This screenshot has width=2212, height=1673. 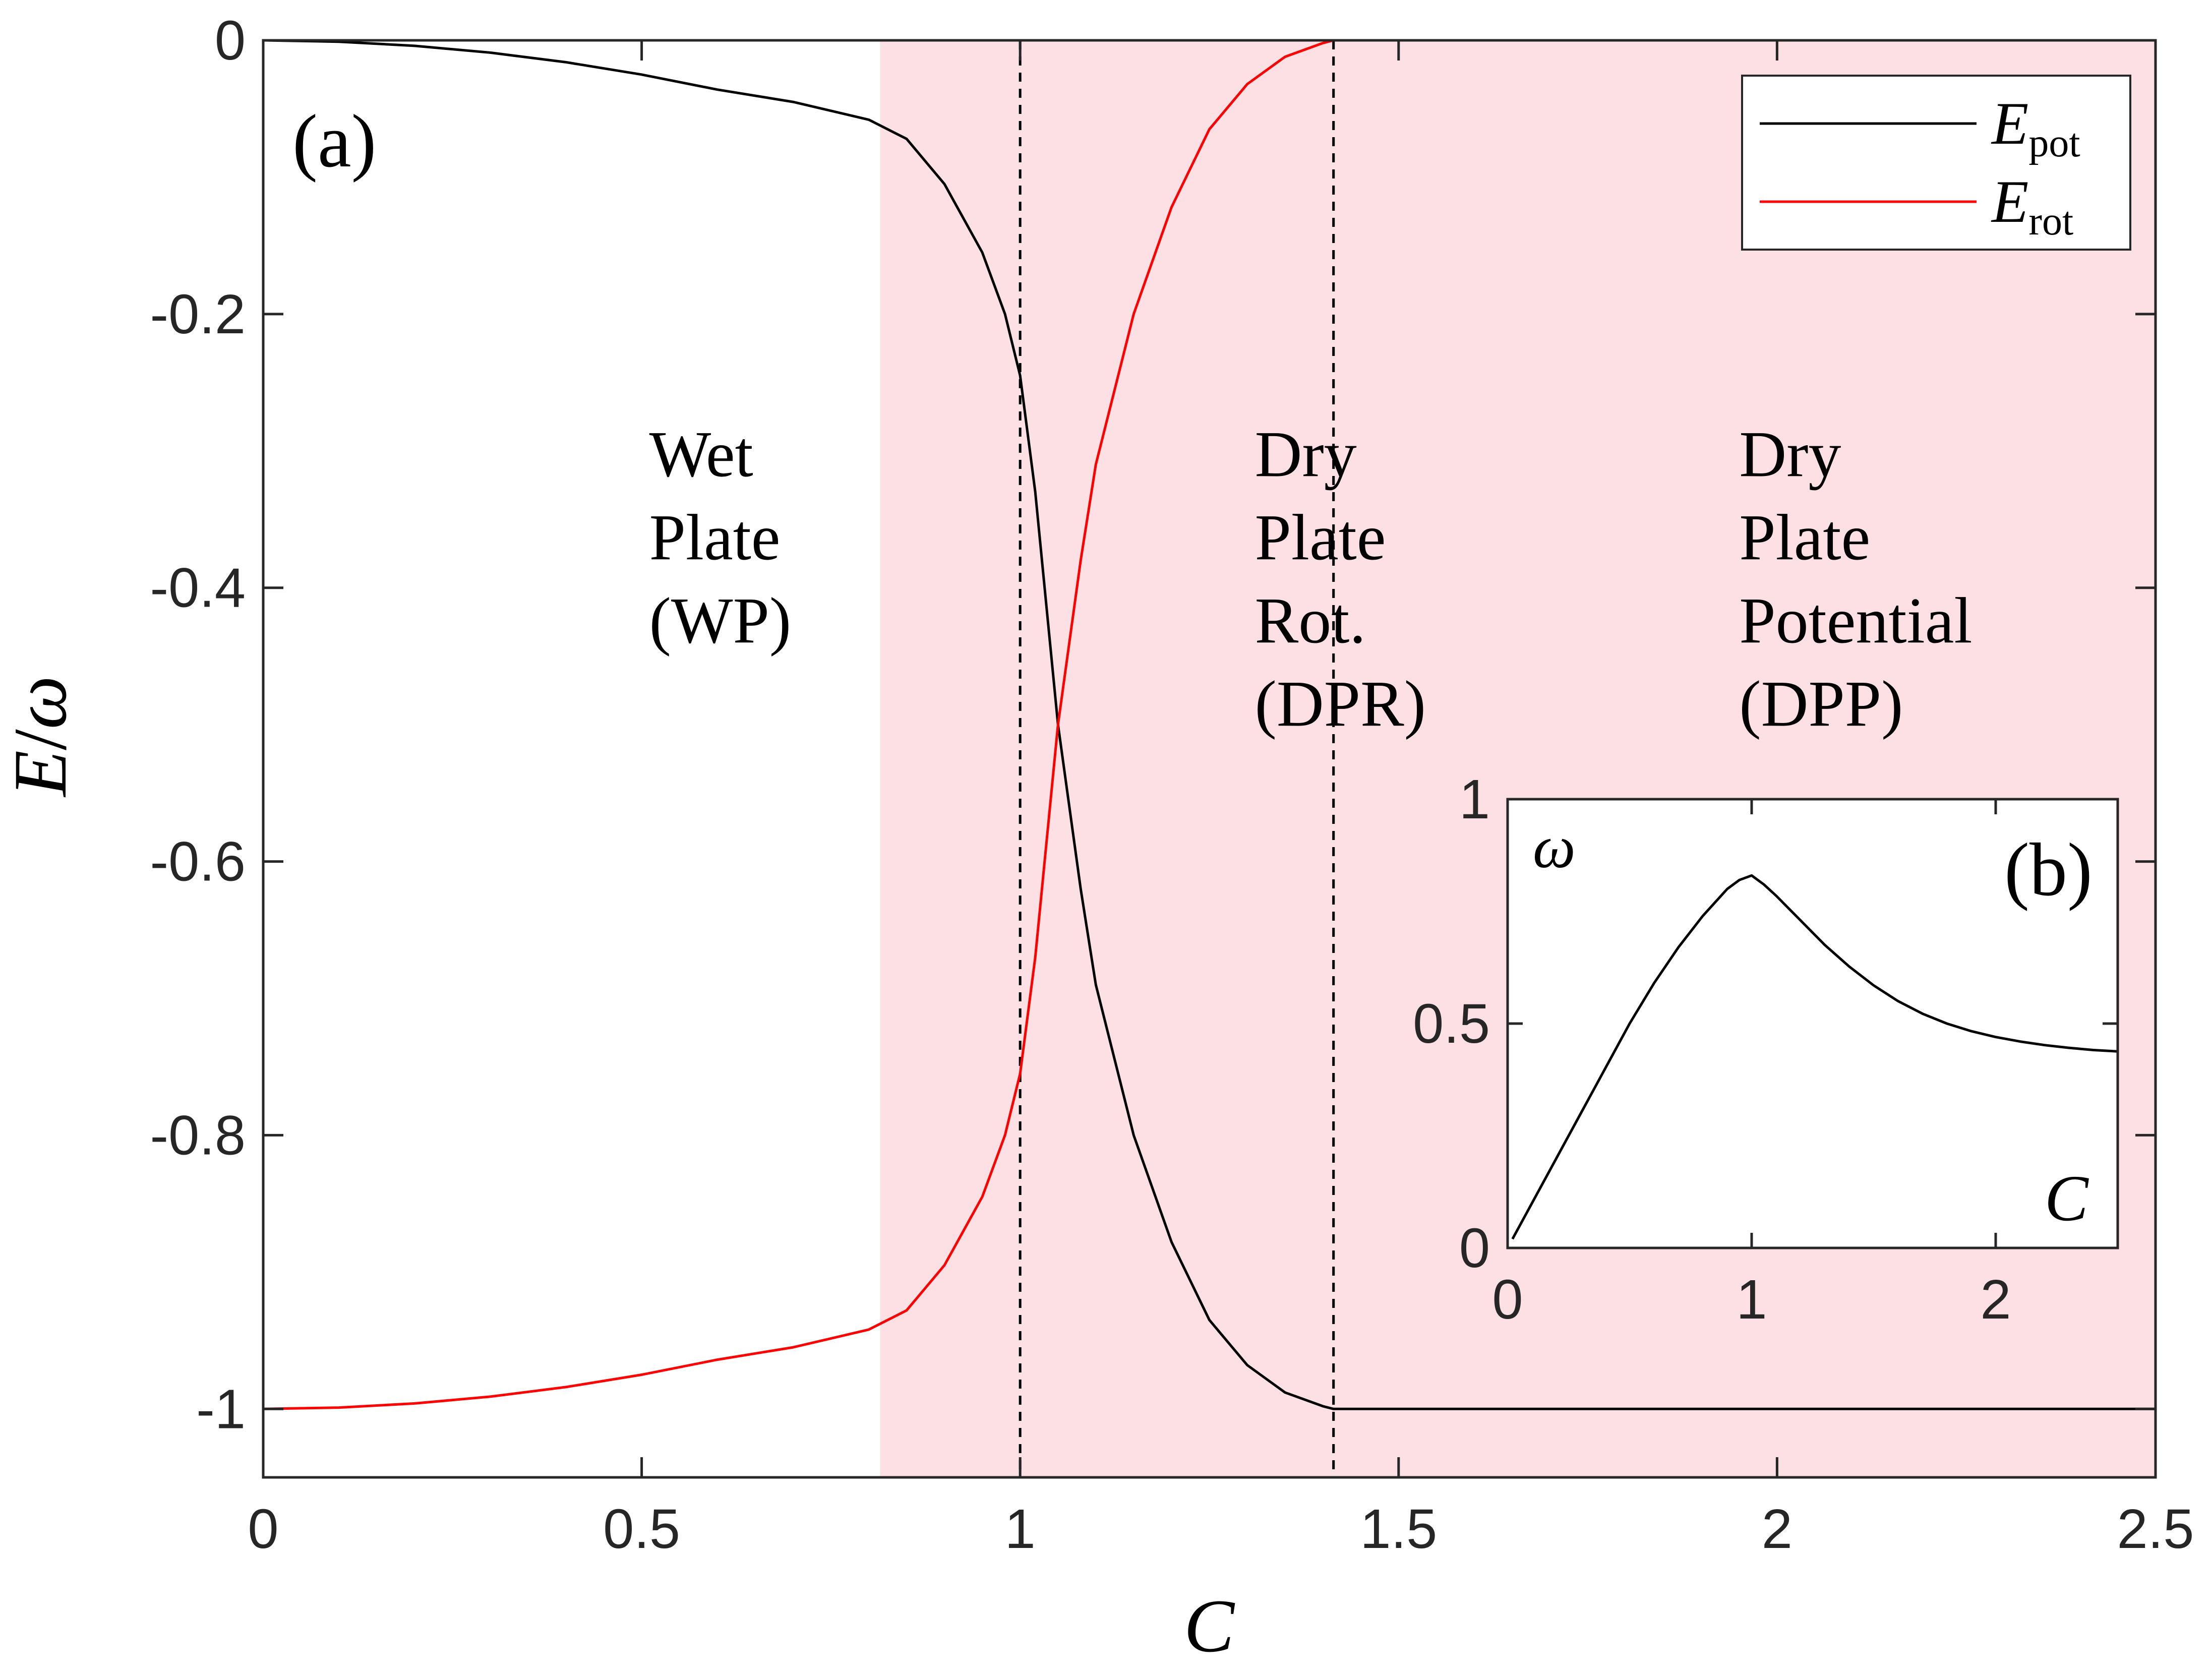 I want to click on region-label-1-line-3: (DPR), so click(x=1340, y=704).